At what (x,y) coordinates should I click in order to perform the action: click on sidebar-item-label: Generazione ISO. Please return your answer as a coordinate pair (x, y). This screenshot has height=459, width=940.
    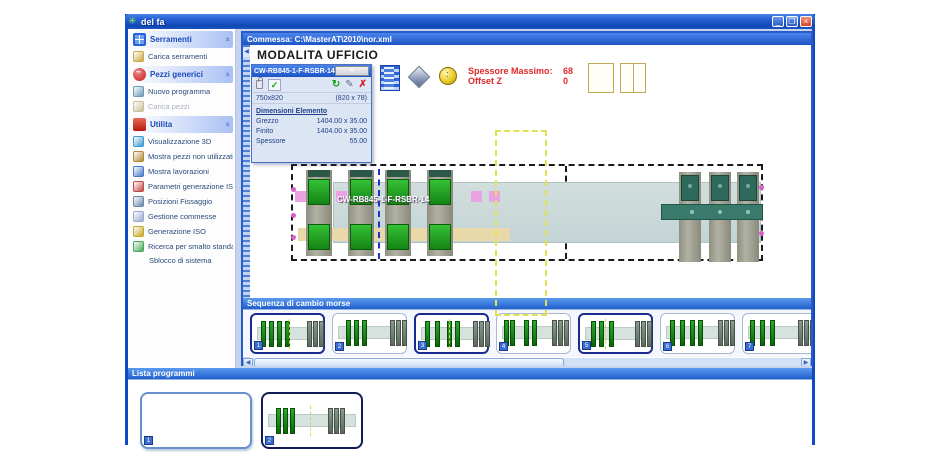
    Looking at the image, I should click on (177, 231).